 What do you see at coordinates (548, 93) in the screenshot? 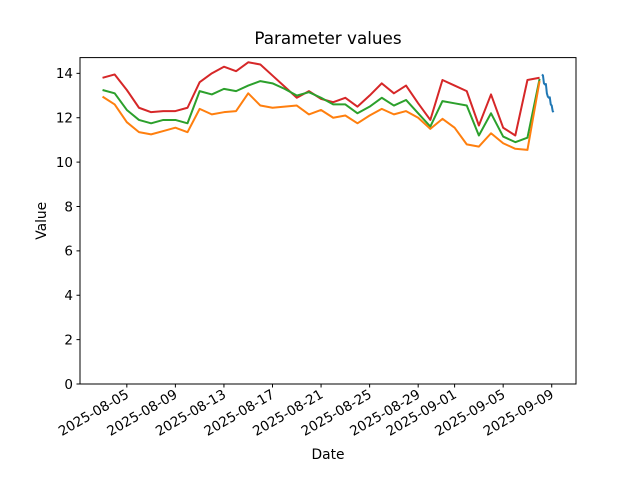
I see `blue-series-line` at bounding box center [548, 93].